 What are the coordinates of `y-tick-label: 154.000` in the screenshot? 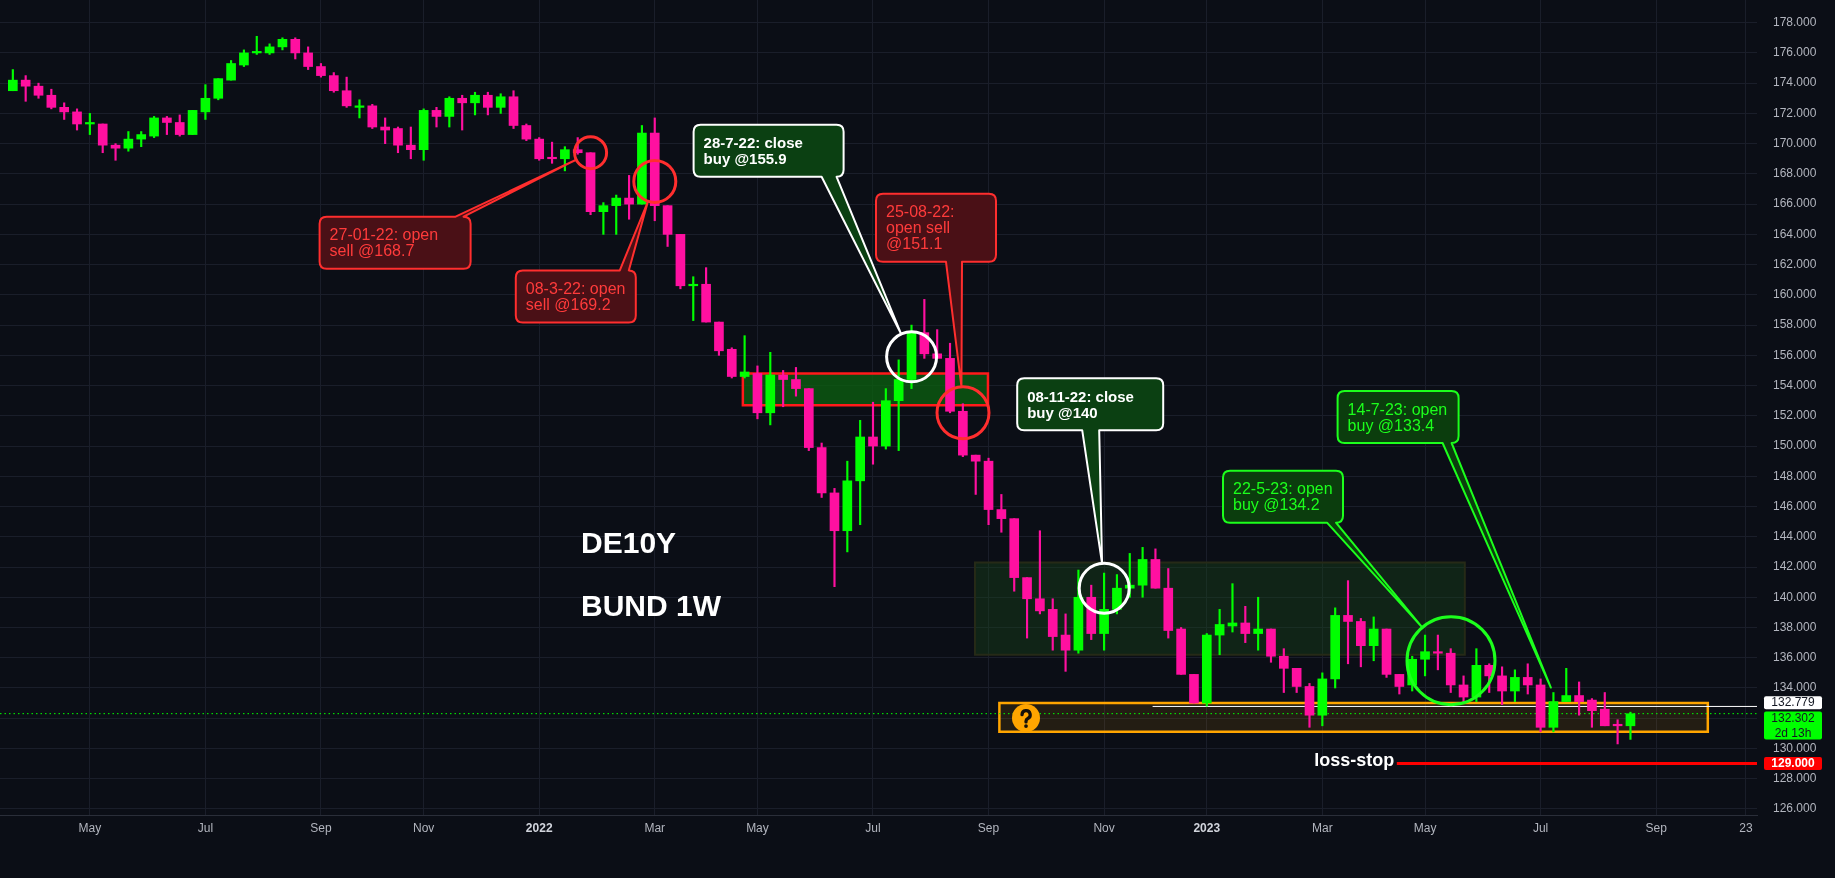 It's located at (1795, 384).